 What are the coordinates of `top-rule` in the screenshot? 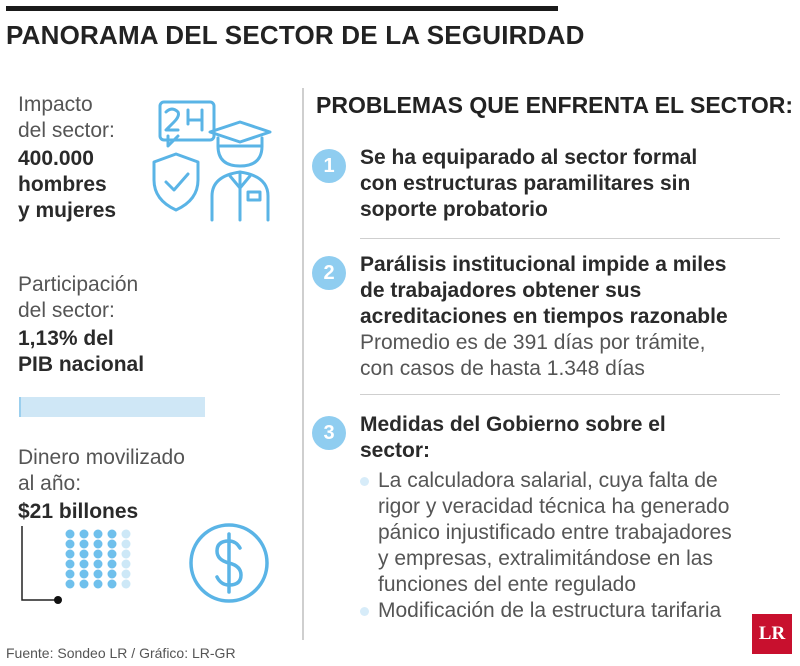 It's located at (282, 8).